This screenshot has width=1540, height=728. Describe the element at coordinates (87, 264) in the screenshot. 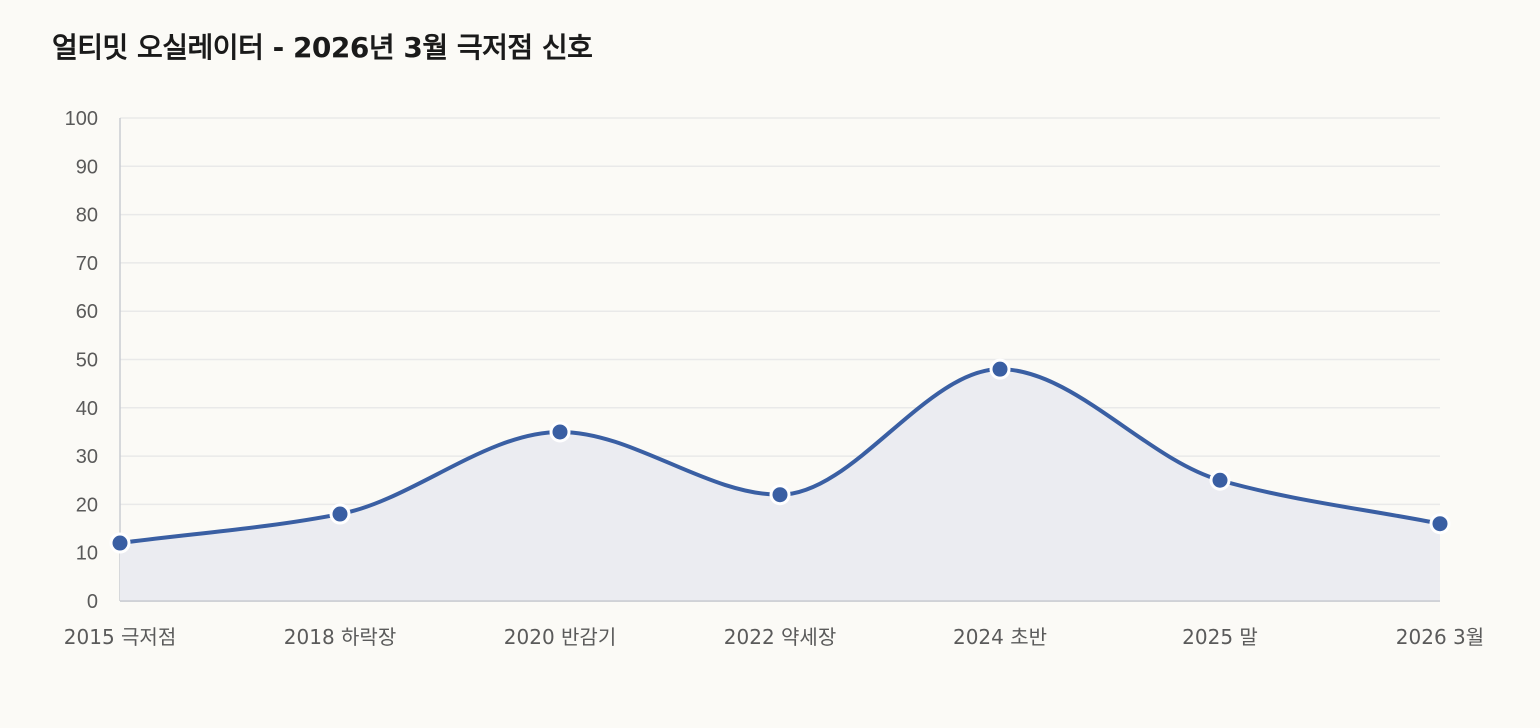

I see `y-tick-label: 70` at that location.